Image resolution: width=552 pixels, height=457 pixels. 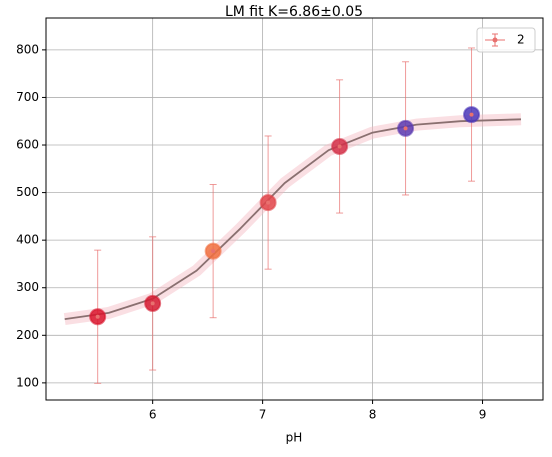 What do you see at coordinates (27, 382) in the screenshot?
I see `y-tick-label: 100` at bounding box center [27, 382].